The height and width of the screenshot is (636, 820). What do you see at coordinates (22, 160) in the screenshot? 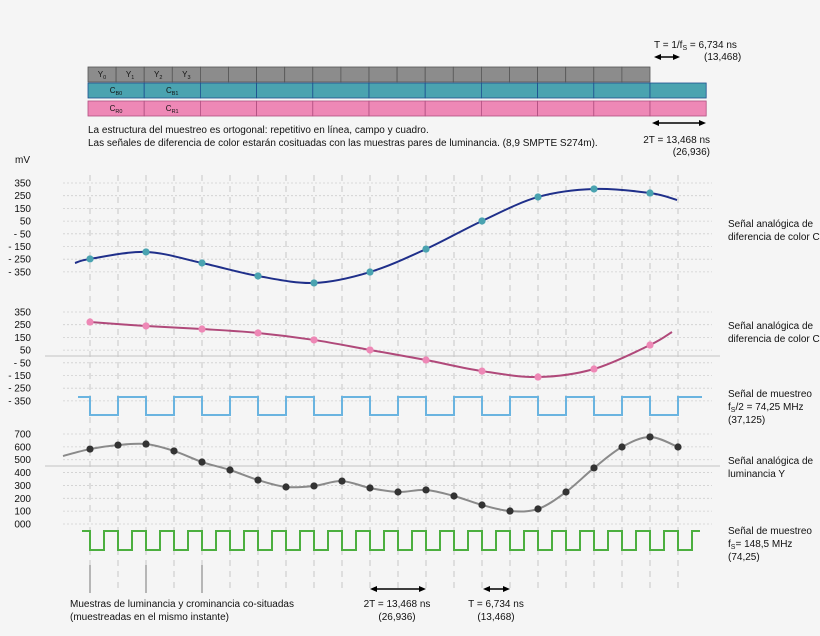
I see `unit-label: mV` at bounding box center [22, 160].